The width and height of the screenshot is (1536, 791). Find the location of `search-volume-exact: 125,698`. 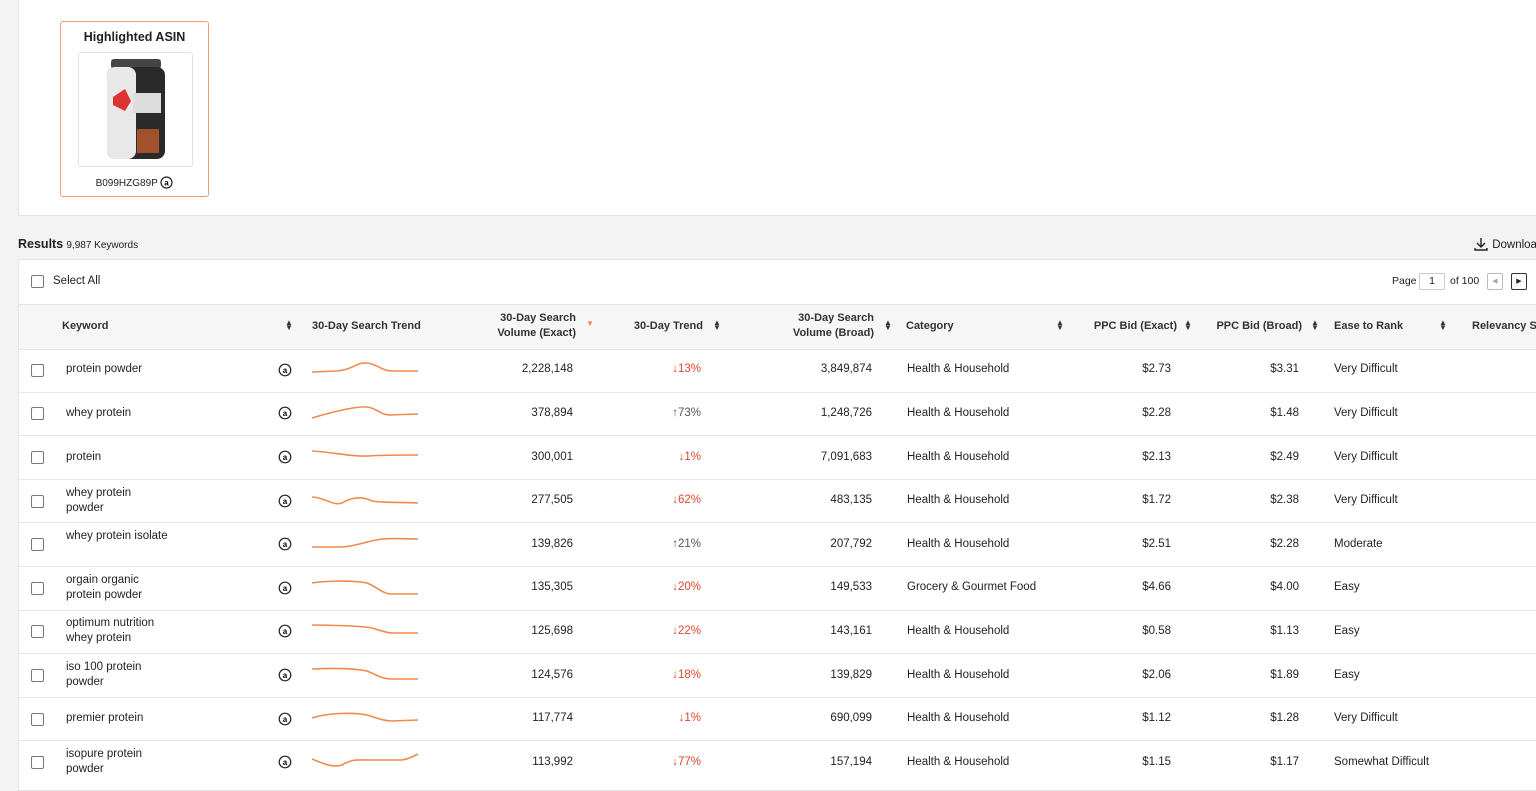

search-volume-exact: 125,698 is located at coordinates (552, 630).